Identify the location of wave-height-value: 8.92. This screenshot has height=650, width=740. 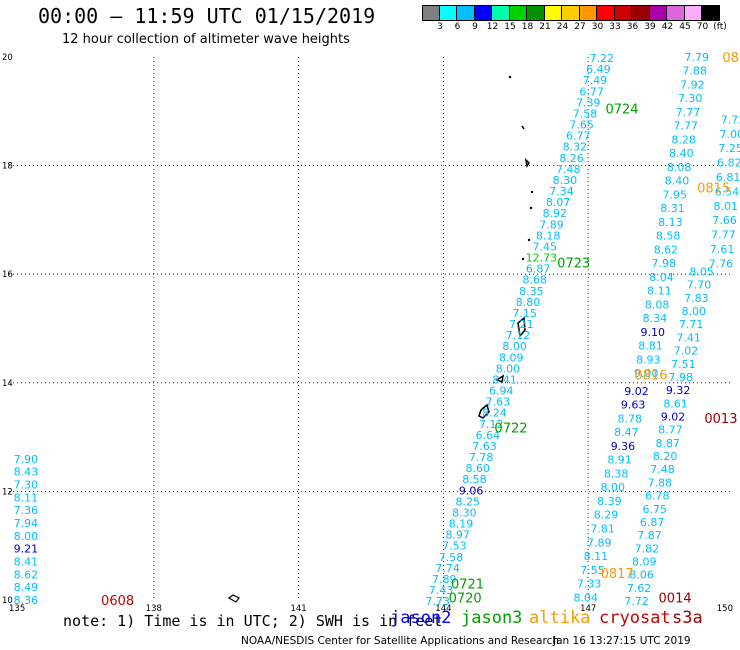
(555, 213).